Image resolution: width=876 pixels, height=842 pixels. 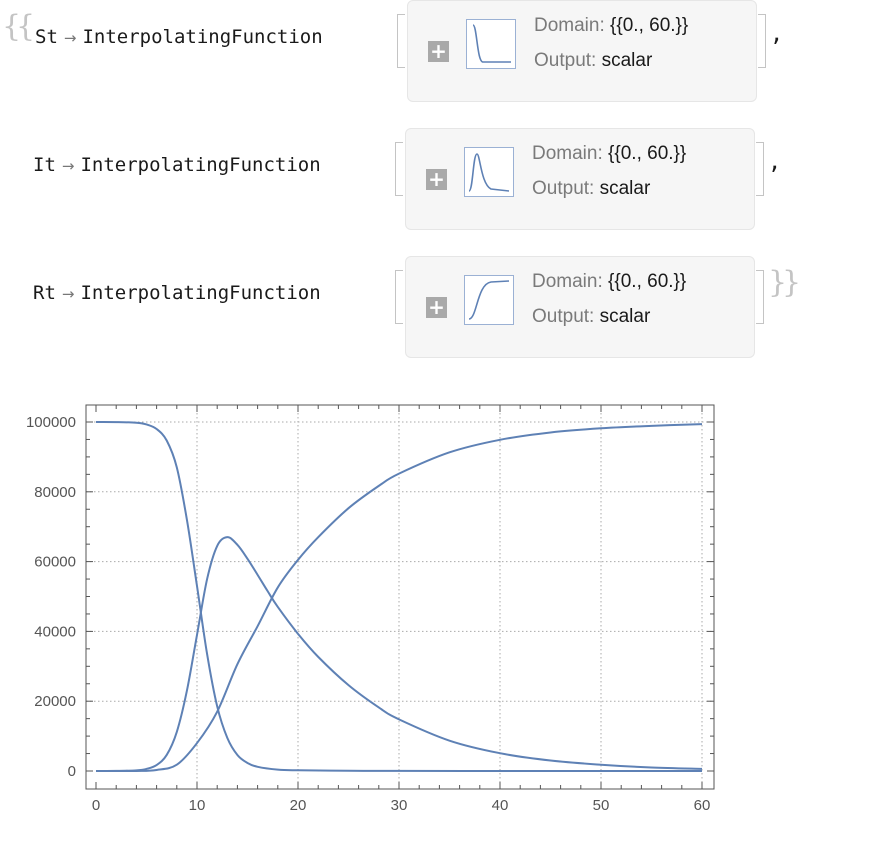 What do you see at coordinates (702, 805) in the screenshot?
I see `x-tick-label: 60` at bounding box center [702, 805].